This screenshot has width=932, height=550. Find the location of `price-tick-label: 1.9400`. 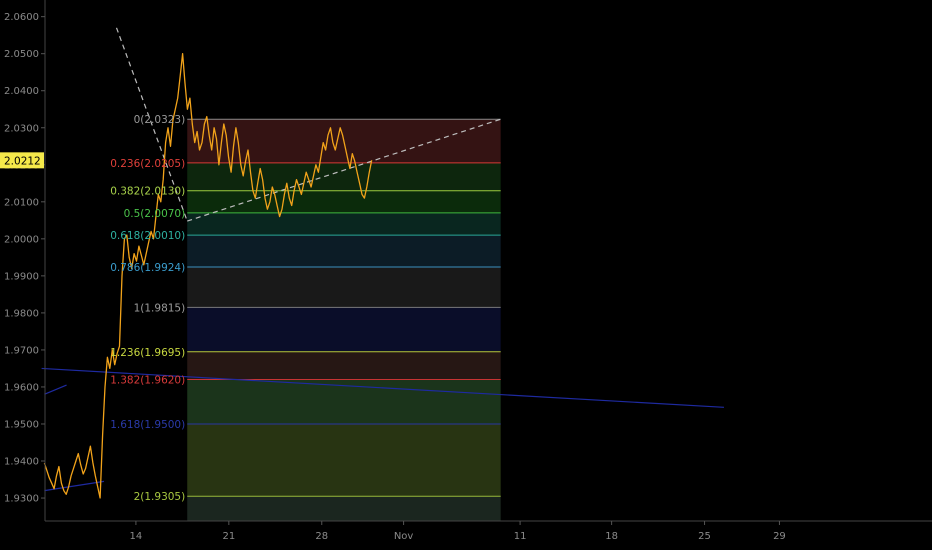

price-tick-label: 1.9400 is located at coordinates (21, 462).